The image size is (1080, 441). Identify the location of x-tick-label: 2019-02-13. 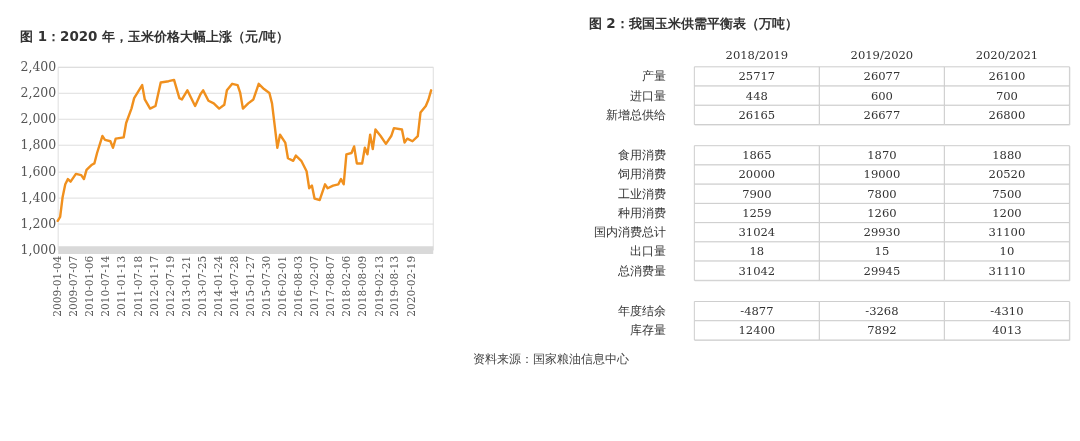
(378, 286).